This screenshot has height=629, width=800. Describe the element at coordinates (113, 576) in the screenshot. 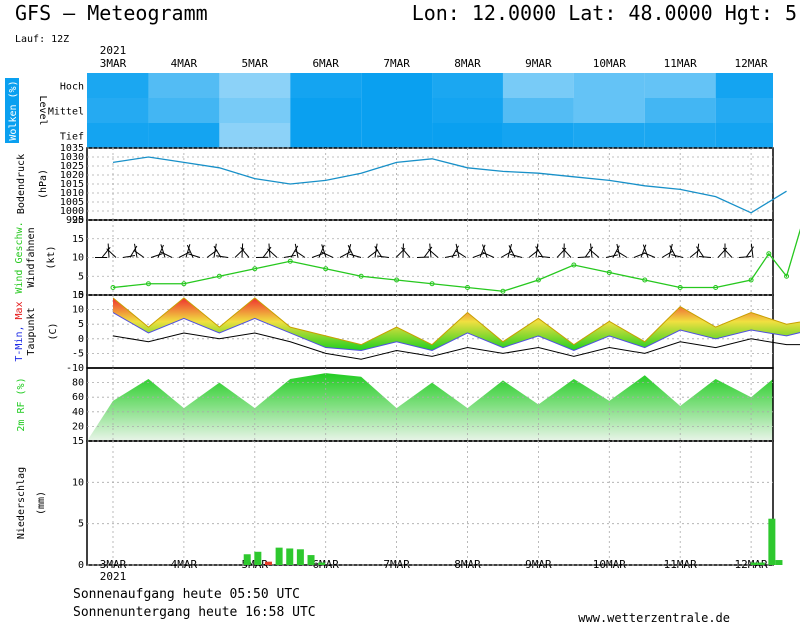

I see `bottom-year: 2021` at that location.